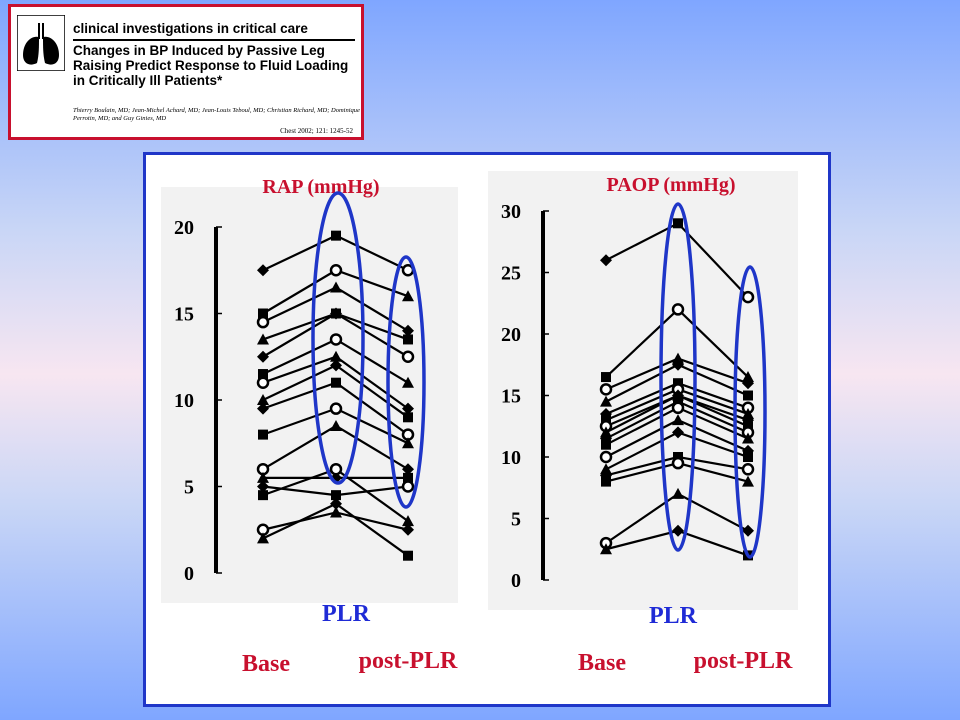  Describe the element at coordinates (184, 315) in the screenshot. I see `chart1-y-tick-label: 15` at that location.